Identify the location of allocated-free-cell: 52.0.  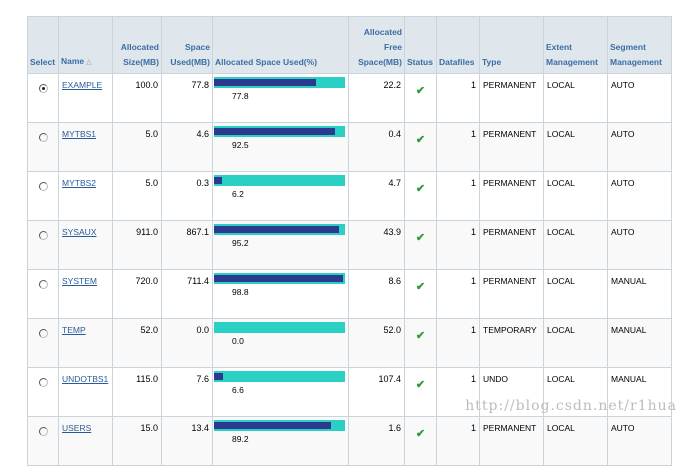
(376, 343).